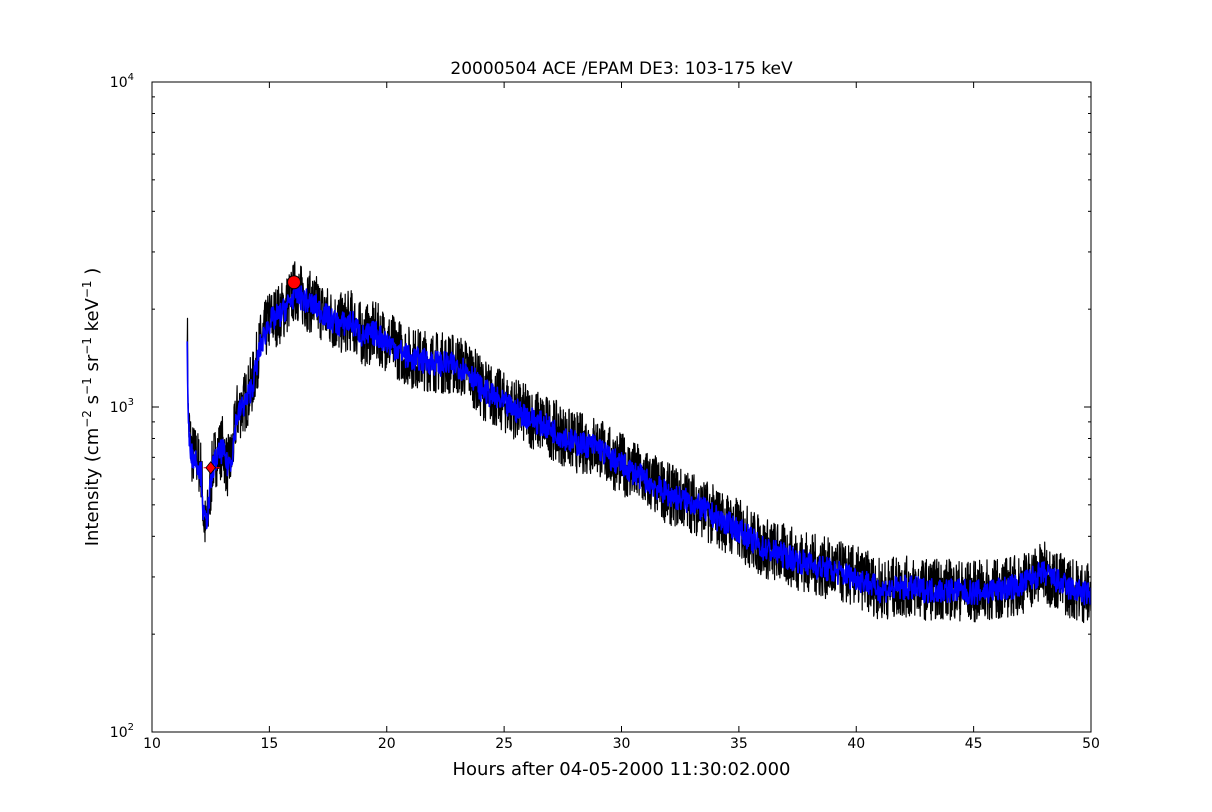 This screenshot has width=1212, height=812. What do you see at coordinates (92, 365) in the screenshot?
I see `y-axis-label-sr: sr` at bounding box center [92, 365].